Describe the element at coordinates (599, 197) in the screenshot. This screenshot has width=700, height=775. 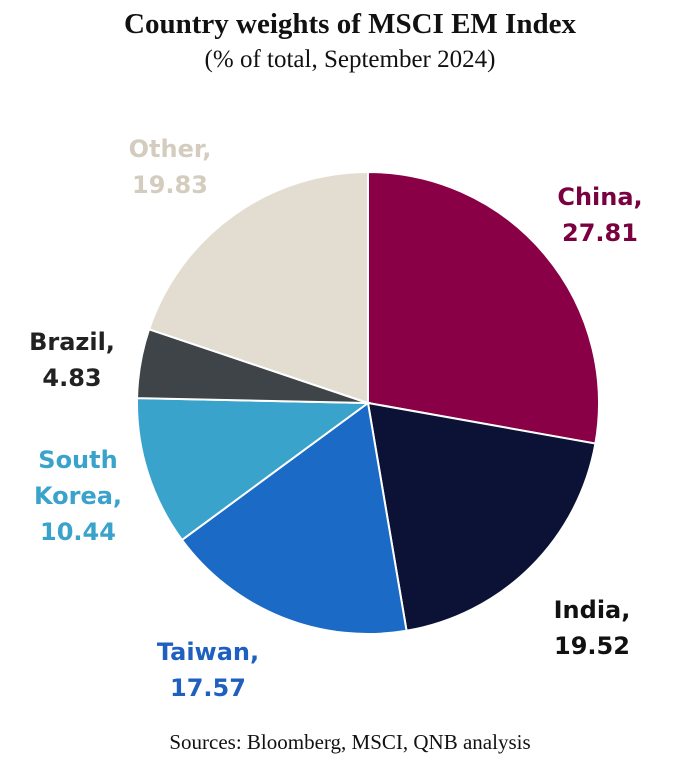
I see `slice-name-label: China,` at that location.